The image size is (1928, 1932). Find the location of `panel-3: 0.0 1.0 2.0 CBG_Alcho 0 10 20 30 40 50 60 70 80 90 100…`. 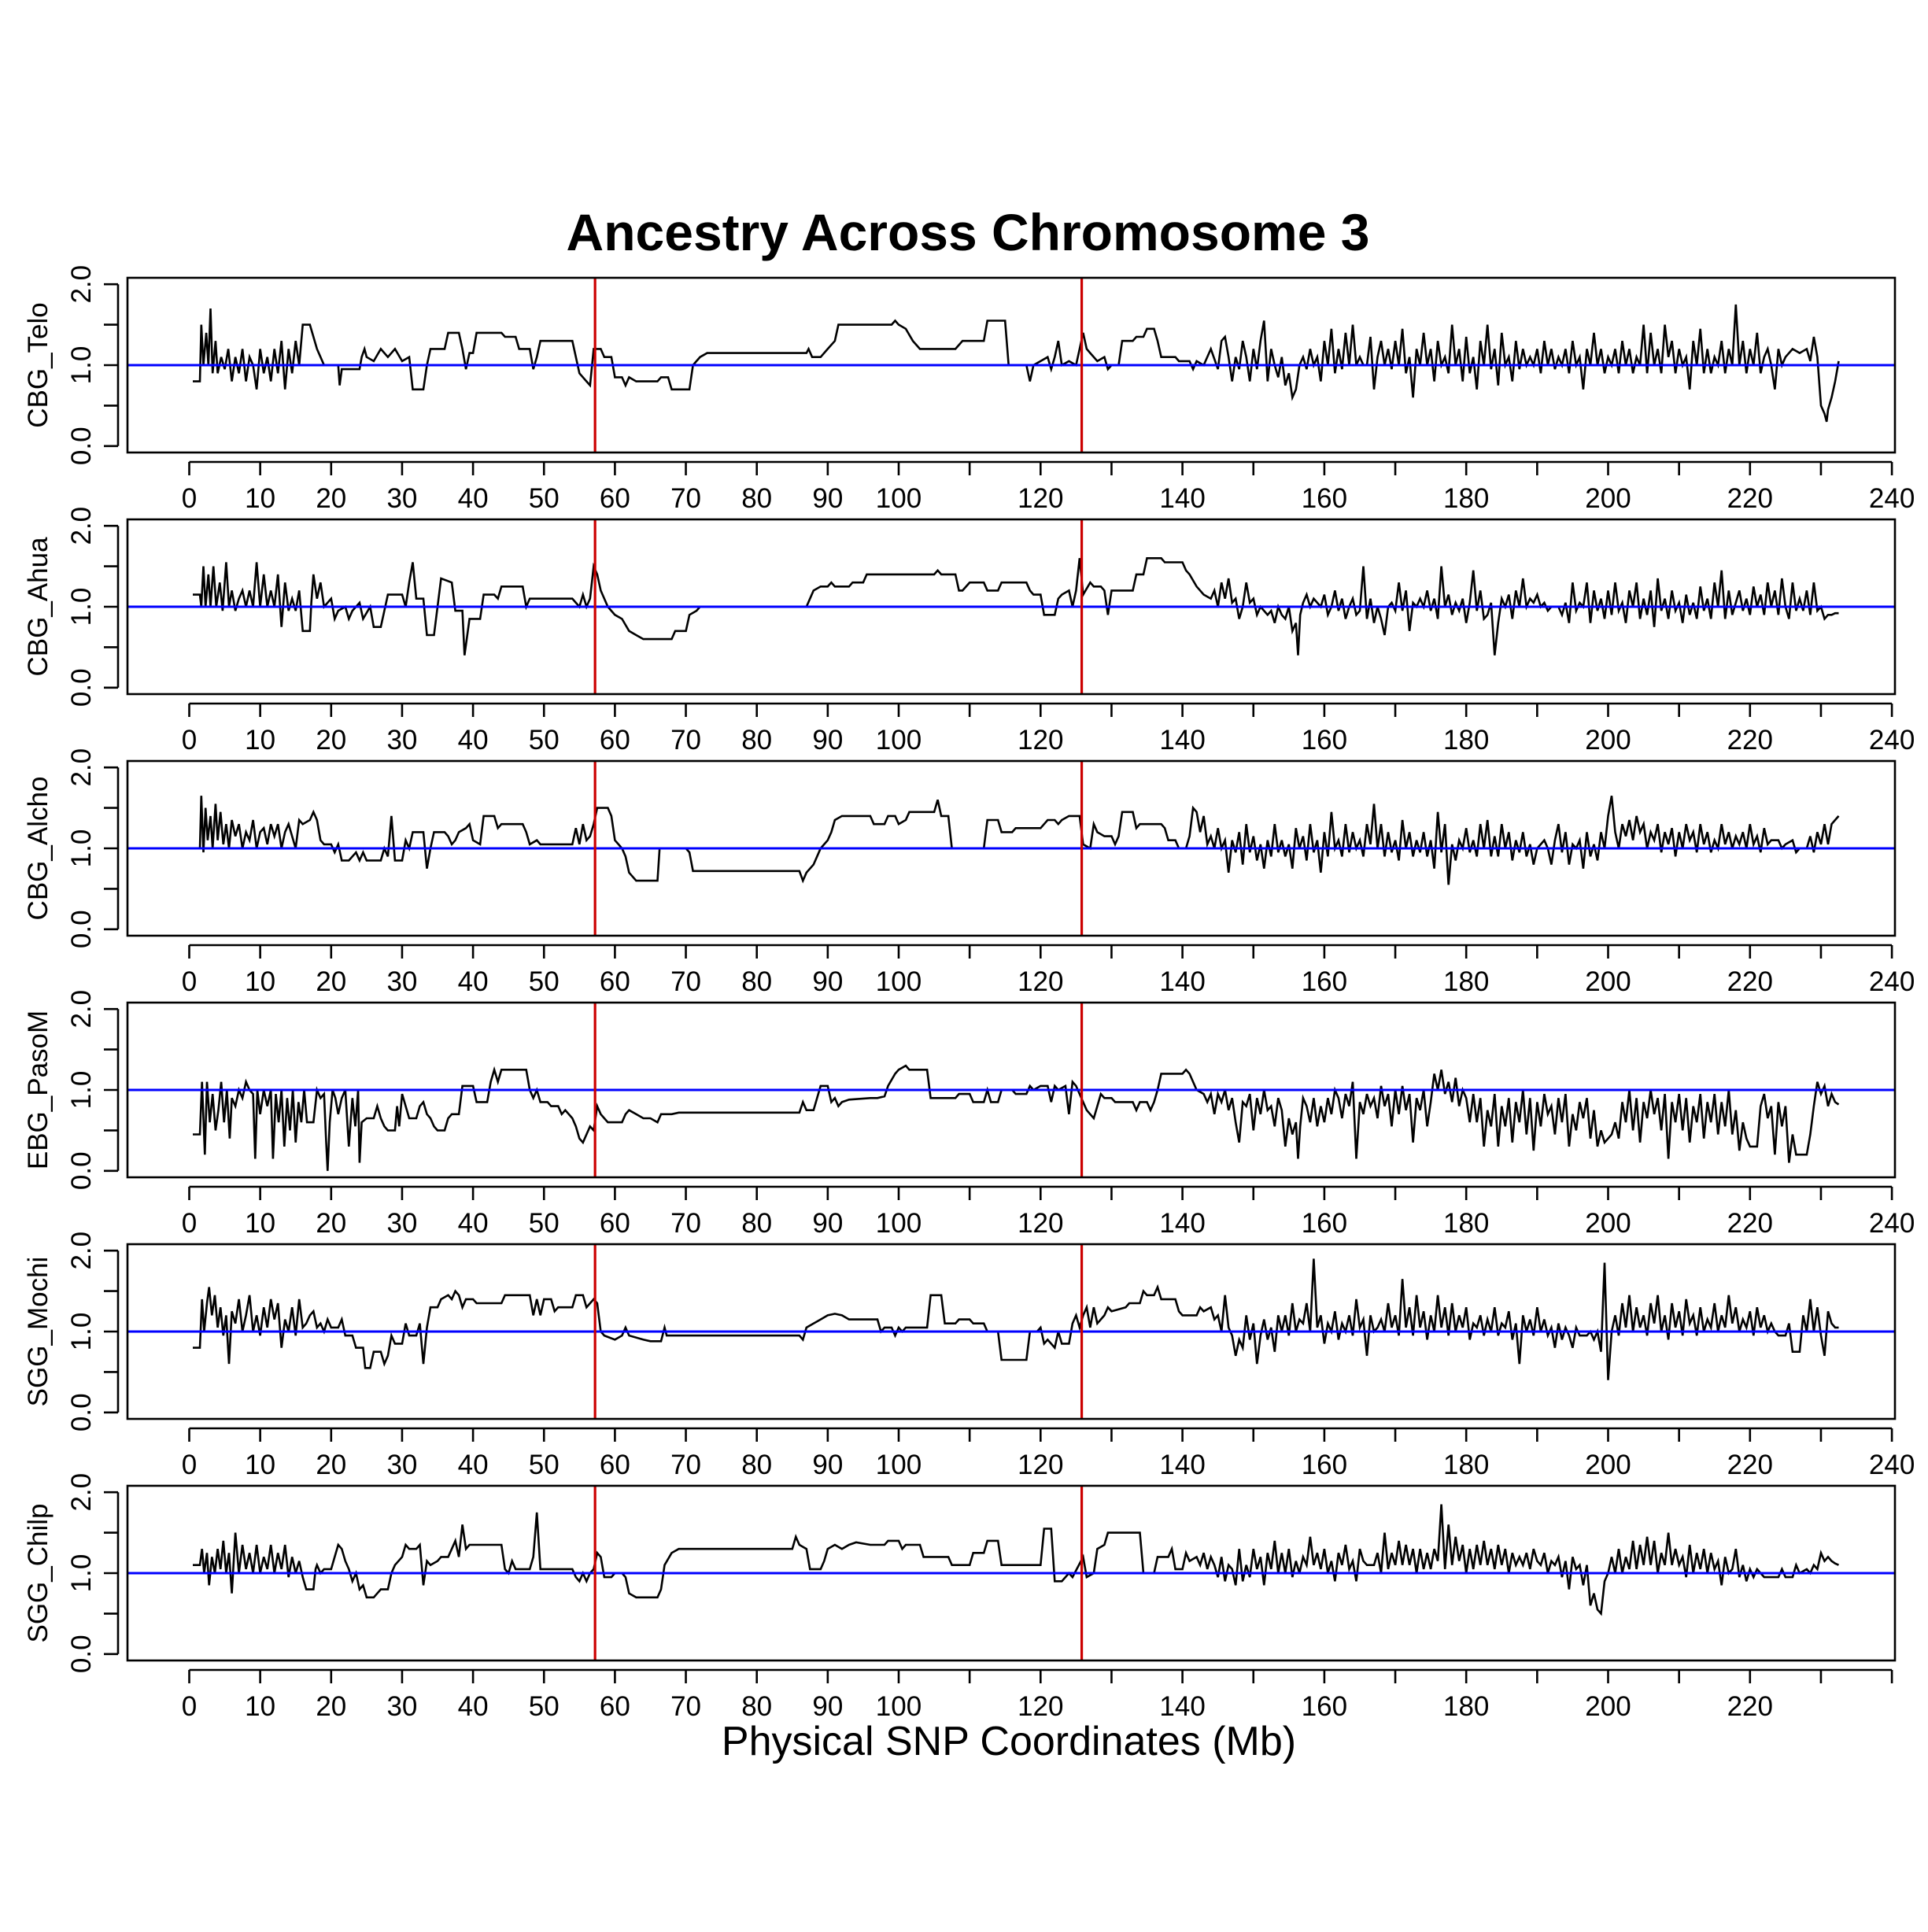

panel-3: 0.0 1.0 2.0 CBG_Alcho 0 10 20 30 40 50 60 70 80 90 100… is located at coordinates (969, 872).